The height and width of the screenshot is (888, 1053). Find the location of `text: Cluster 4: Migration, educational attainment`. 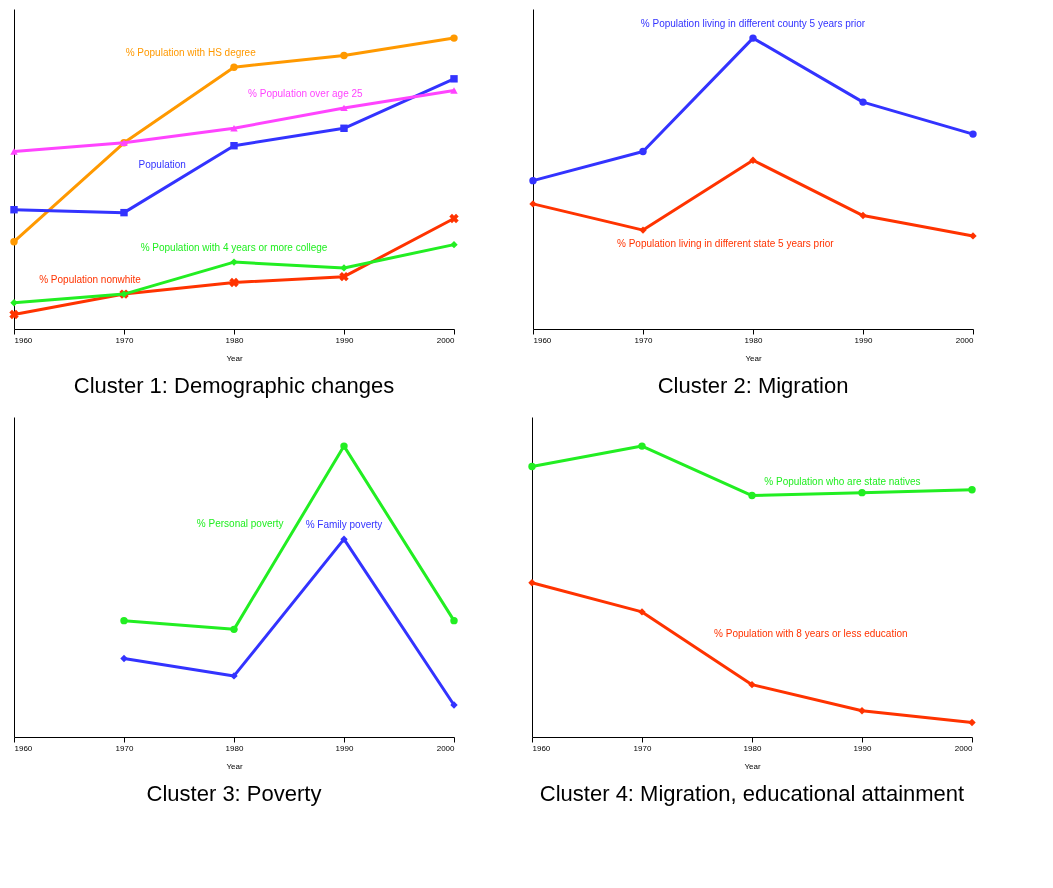

text: Cluster 4: Migration, educational attainment is located at coordinates (752, 793).